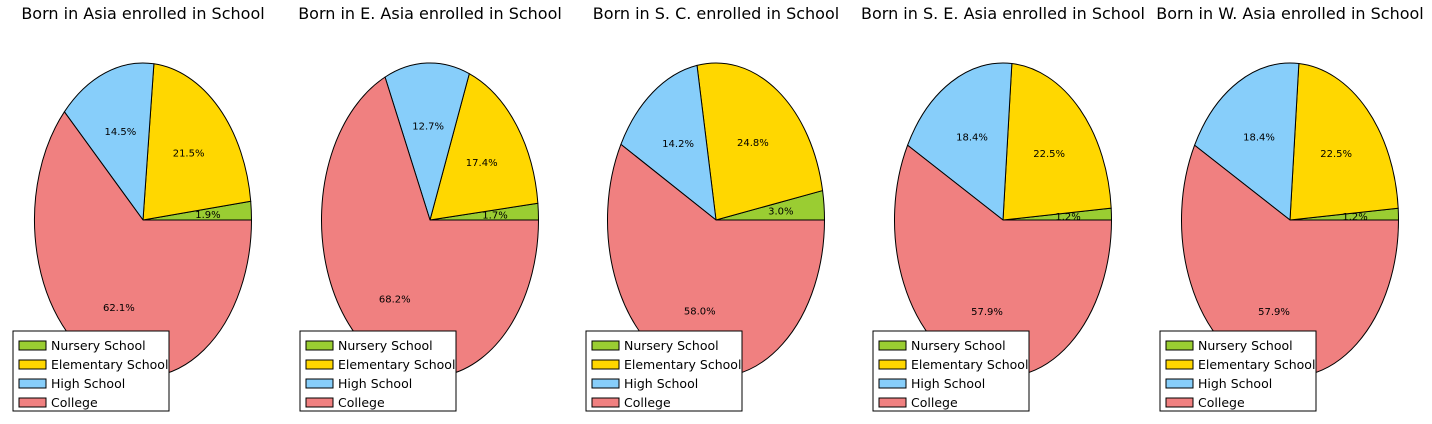  What do you see at coordinates (189, 153) in the screenshot?
I see `slice-percent-label: 21.5%` at bounding box center [189, 153].